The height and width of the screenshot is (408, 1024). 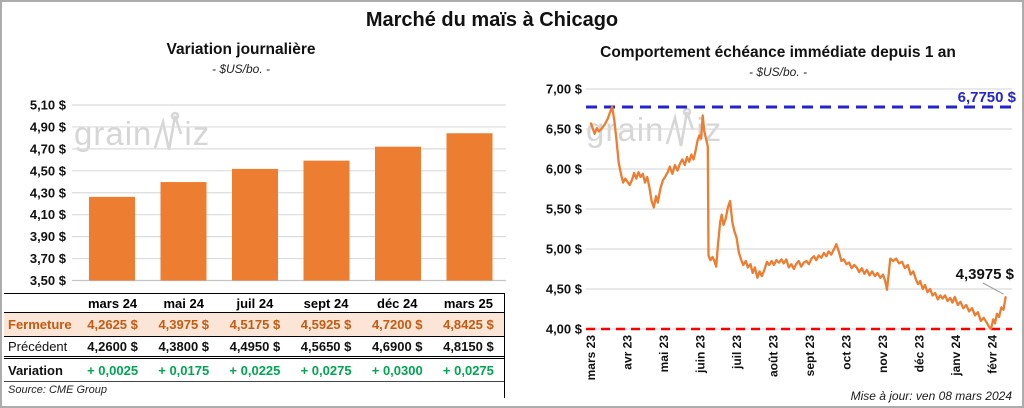 What do you see at coordinates (591, 358) in the screenshot?
I see `x-tick-label: mars 23` at bounding box center [591, 358].